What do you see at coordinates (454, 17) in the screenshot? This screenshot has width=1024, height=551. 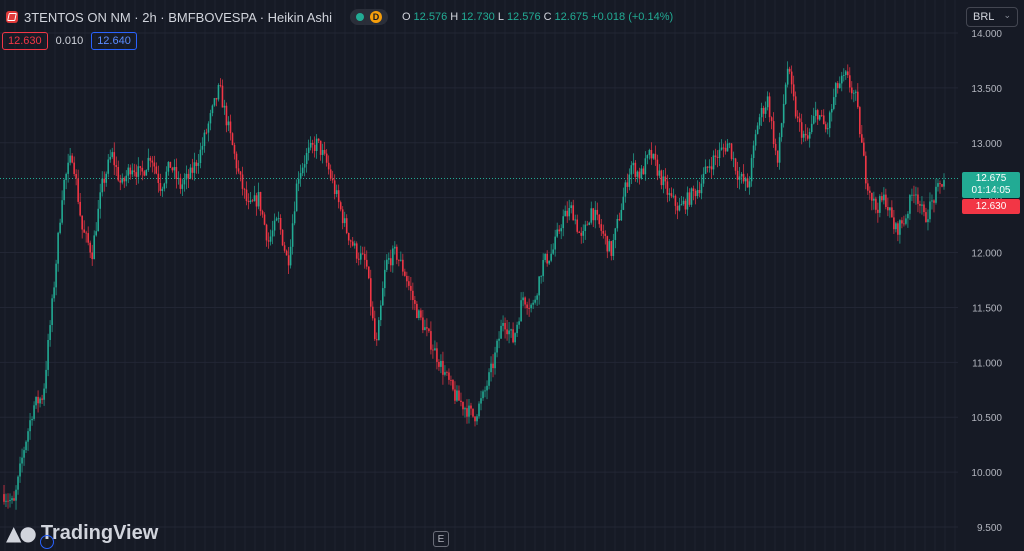 I see `high-label: H` at bounding box center [454, 17].